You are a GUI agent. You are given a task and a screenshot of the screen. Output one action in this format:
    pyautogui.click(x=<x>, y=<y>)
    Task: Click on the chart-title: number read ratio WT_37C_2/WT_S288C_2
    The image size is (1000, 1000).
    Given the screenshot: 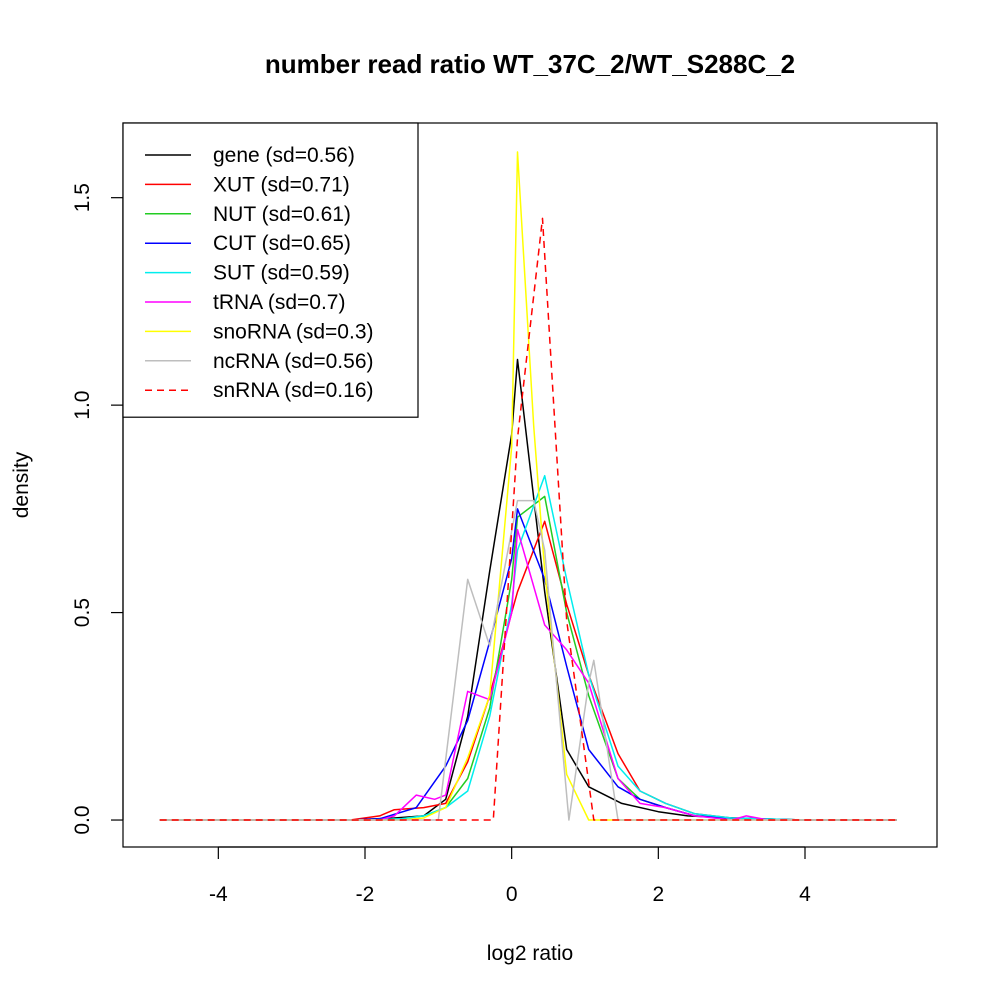 What is the action you would take?
    pyautogui.click(x=530, y=64)
    